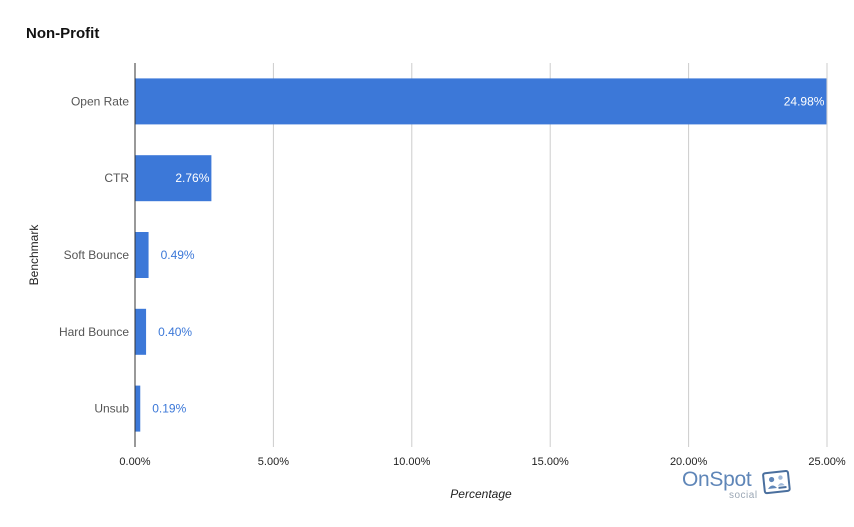 Image resolution: width=854 pixels, height=527 pixels. What do you see at coordinates (97, 255) in the screenshot?
I see `category-label: Soft Bounce` at bounding box center [97, 255].